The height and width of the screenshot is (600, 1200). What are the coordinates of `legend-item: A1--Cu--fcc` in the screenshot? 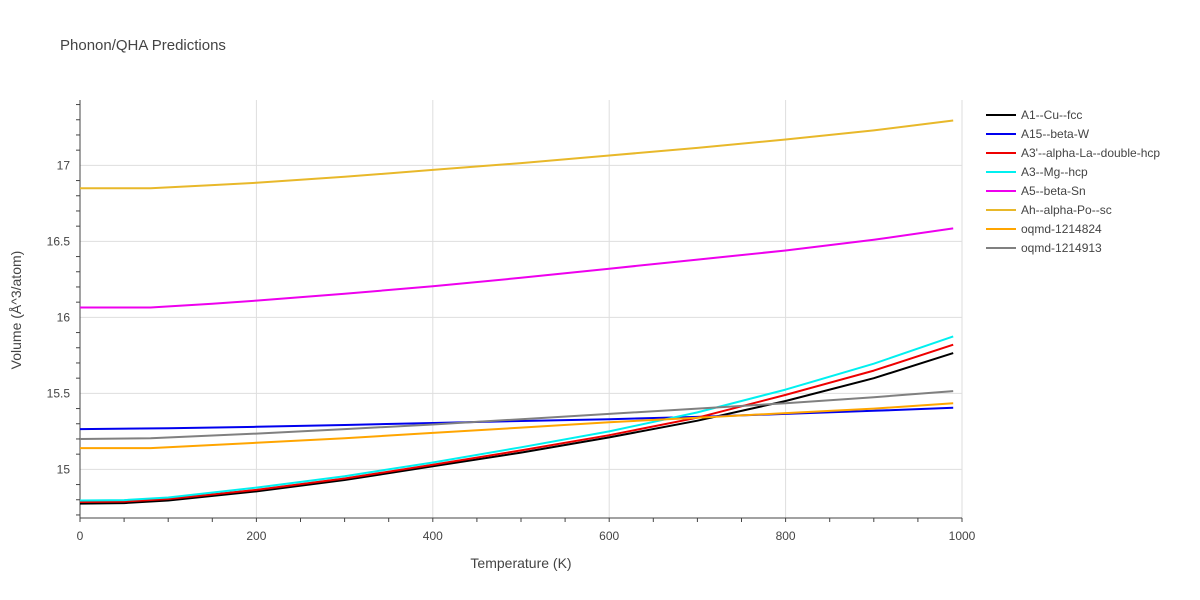 It's located at (1034, 115).